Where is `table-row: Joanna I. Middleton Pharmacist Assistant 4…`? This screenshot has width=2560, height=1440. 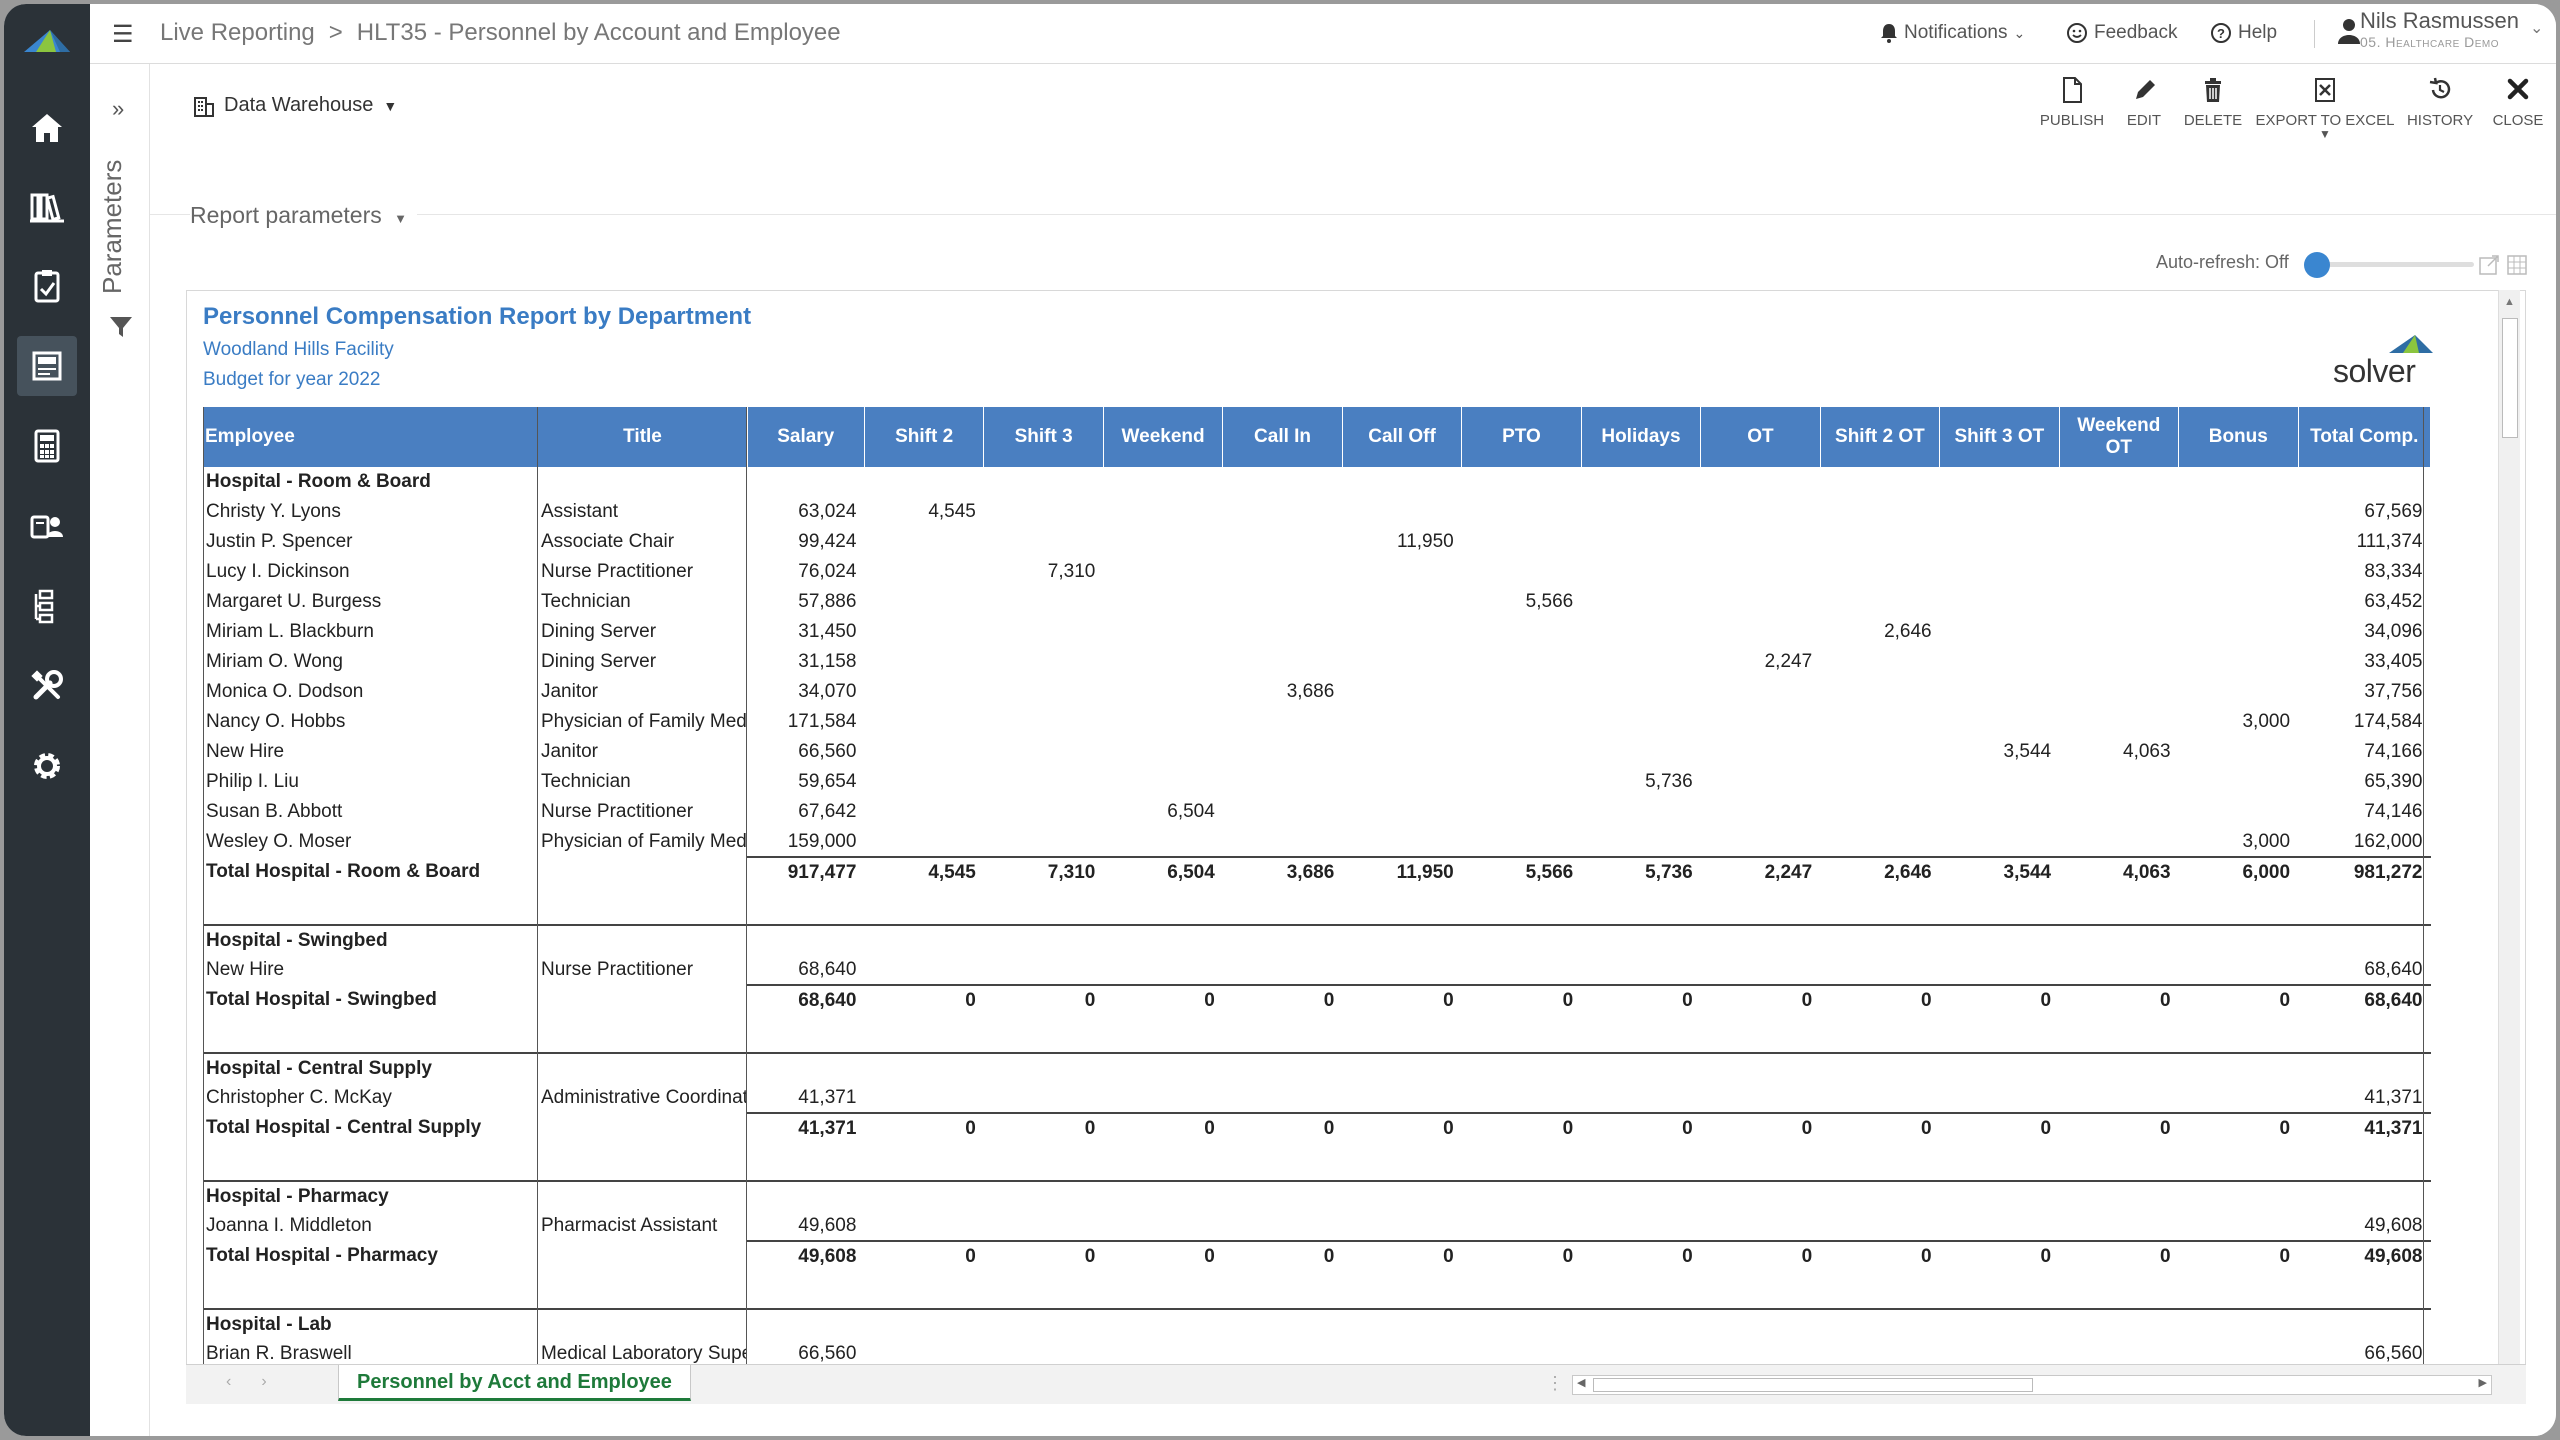
table-row: Joanna I. Middleton Pharmacist Assistant 4… is located at coordinates (1317, 1226).